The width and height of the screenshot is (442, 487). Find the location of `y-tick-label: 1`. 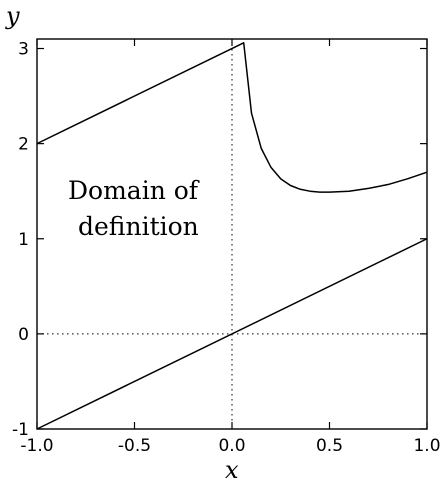

y-tick-label: 1 is located at coordinates (23, 240).